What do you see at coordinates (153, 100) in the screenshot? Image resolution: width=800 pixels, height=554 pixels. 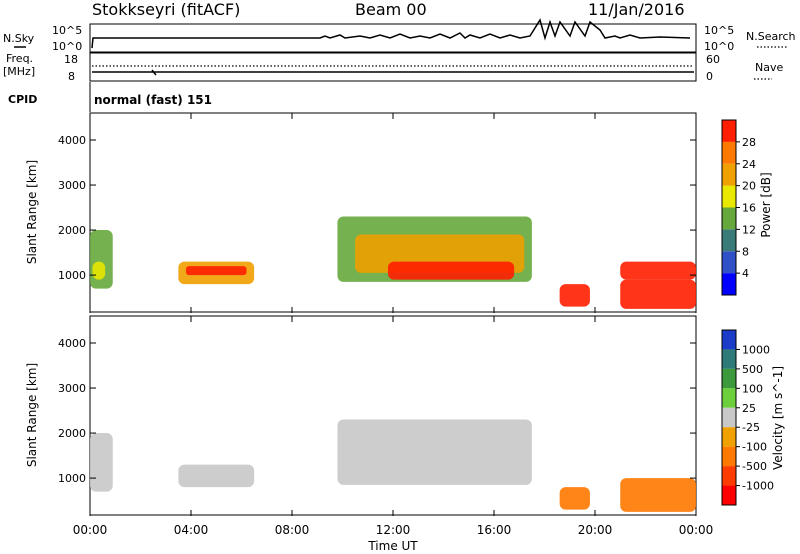 I see `cpid-value: normal (fast) 151` at bounding box center [153, 100].